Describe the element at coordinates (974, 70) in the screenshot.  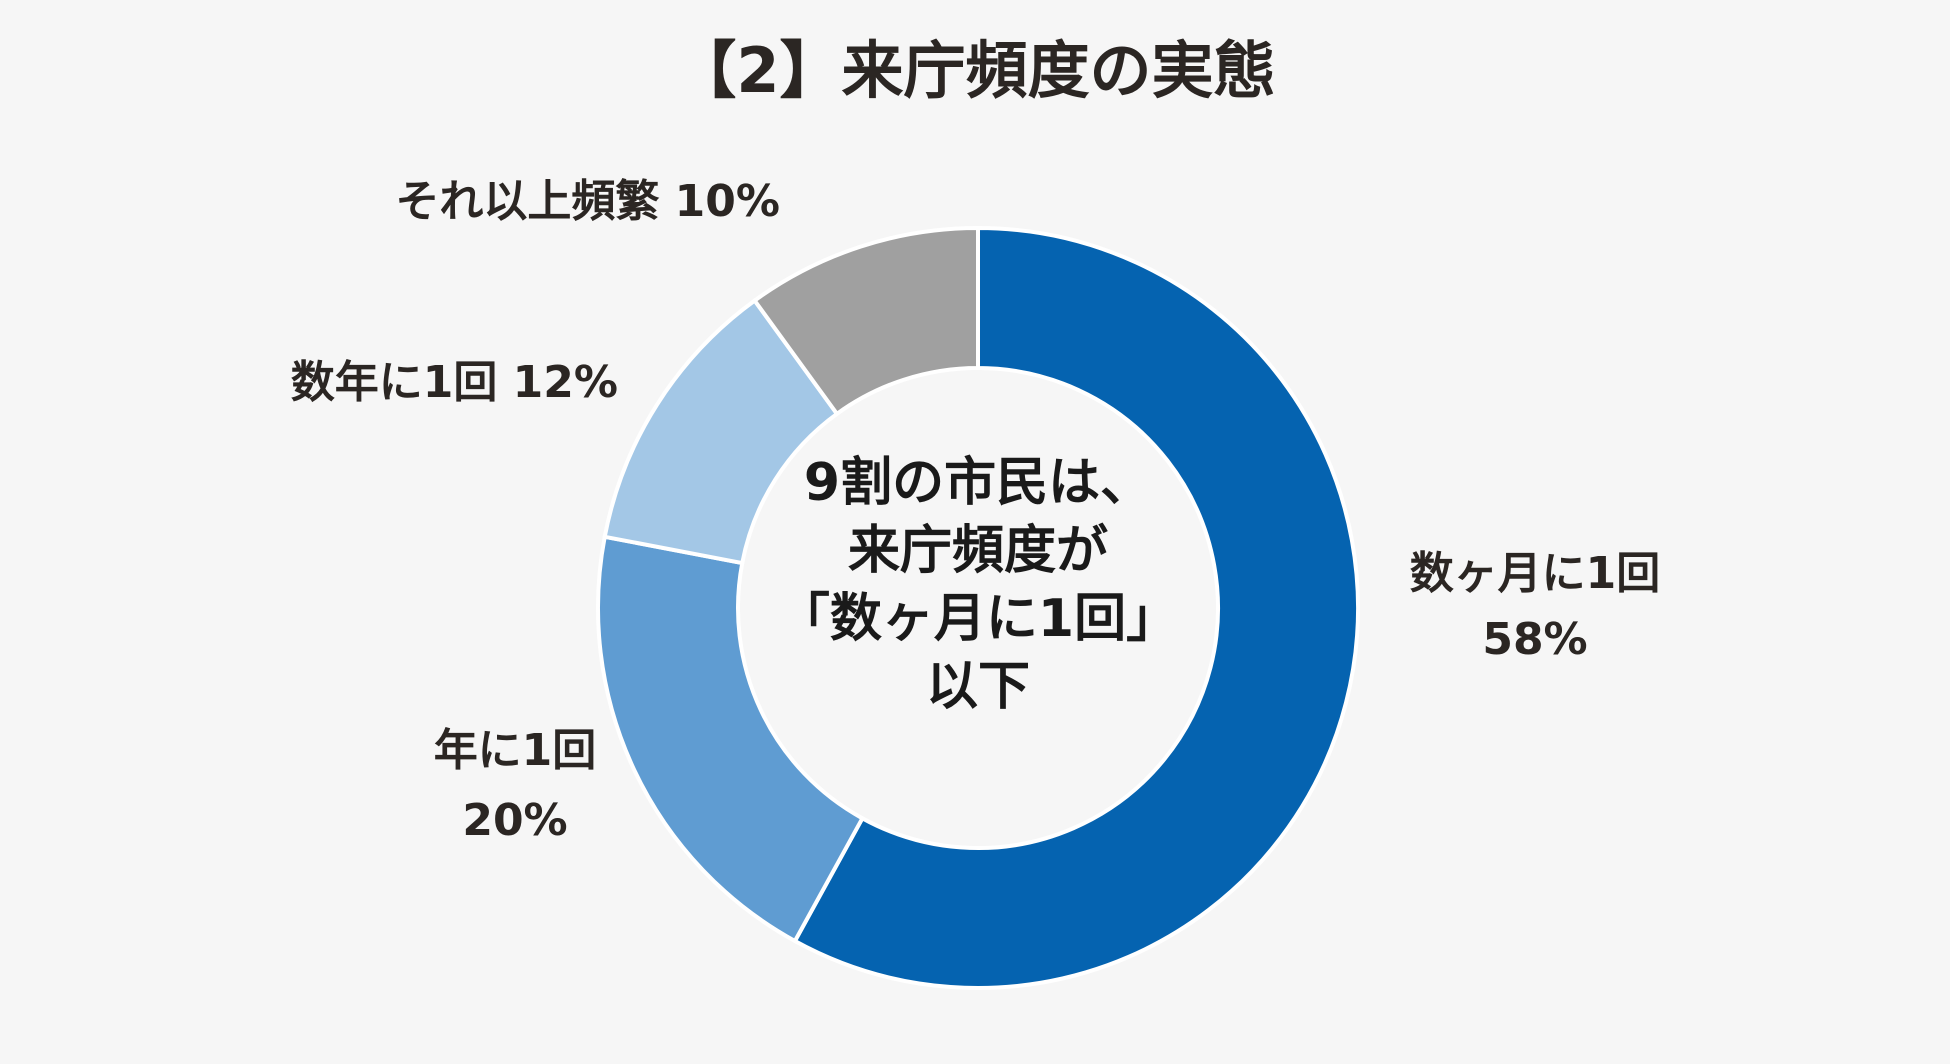
I see `chart-title: 【2】来庁頻度の実態` at that location.